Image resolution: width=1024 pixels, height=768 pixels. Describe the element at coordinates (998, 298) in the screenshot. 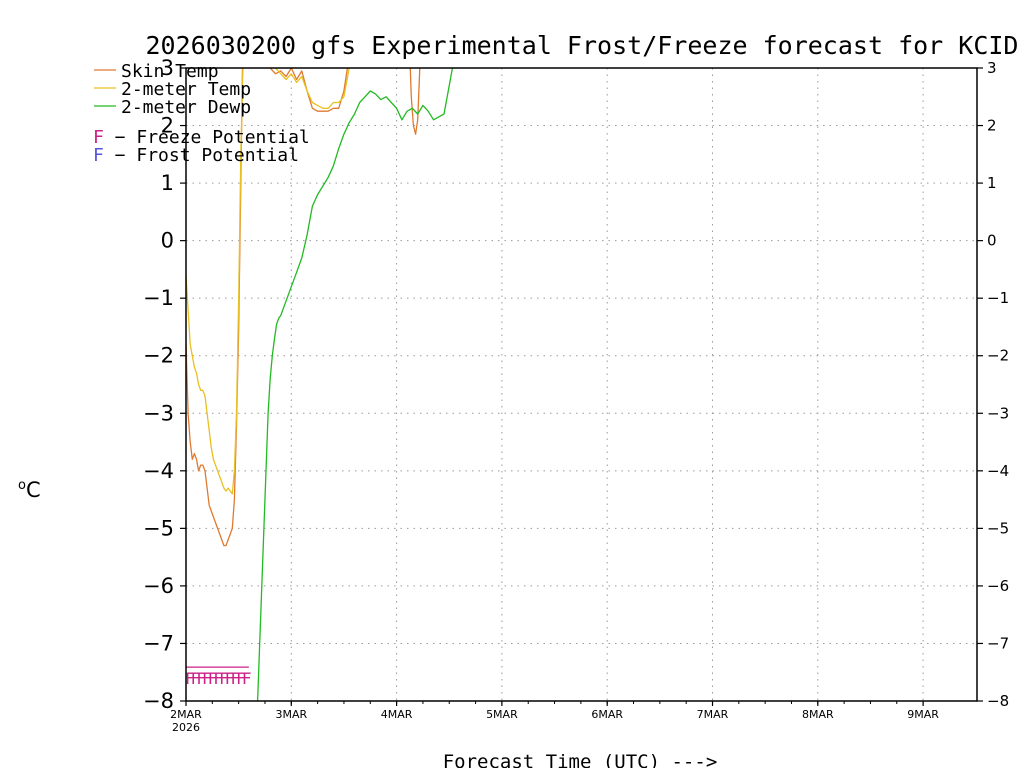

I see `y-tick-label-right: −1` at that location.